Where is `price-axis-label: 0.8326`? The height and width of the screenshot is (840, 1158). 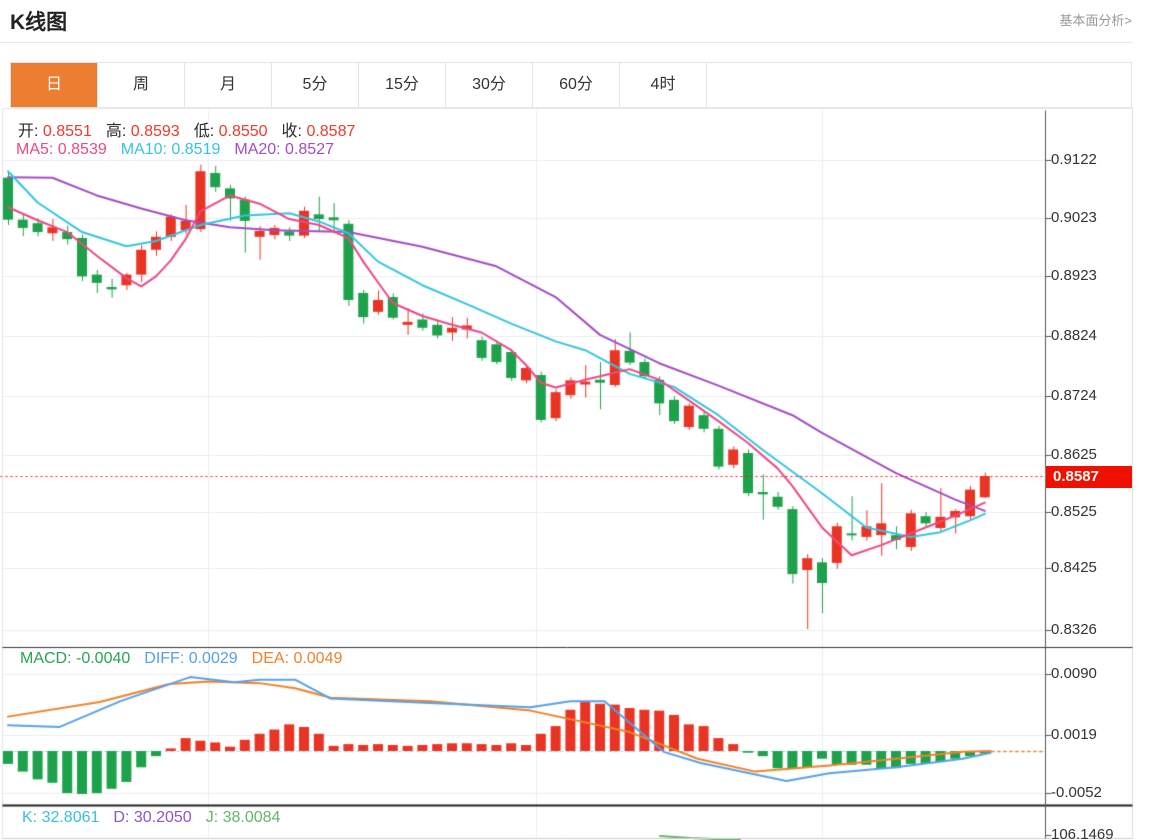 price-axis-label: 0.8326 is located at coordinates (1074, 629).